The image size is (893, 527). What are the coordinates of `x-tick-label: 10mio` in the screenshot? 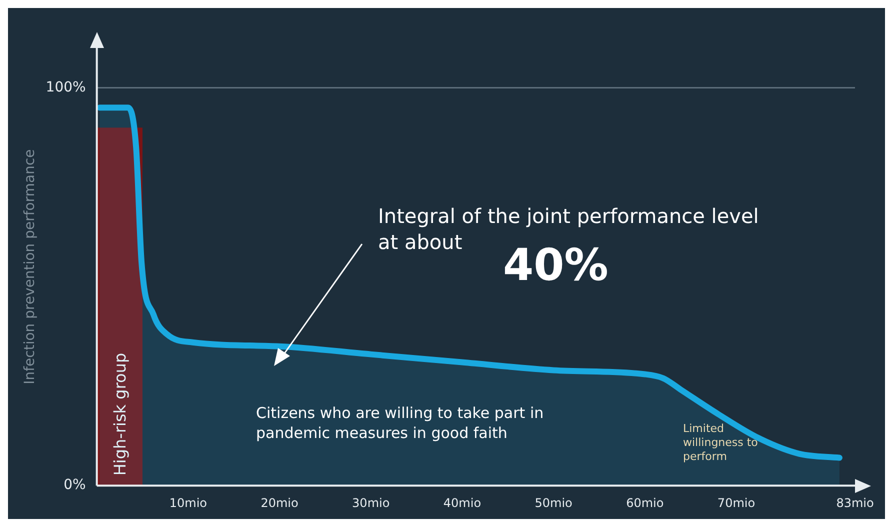 It's located at (188, 503).